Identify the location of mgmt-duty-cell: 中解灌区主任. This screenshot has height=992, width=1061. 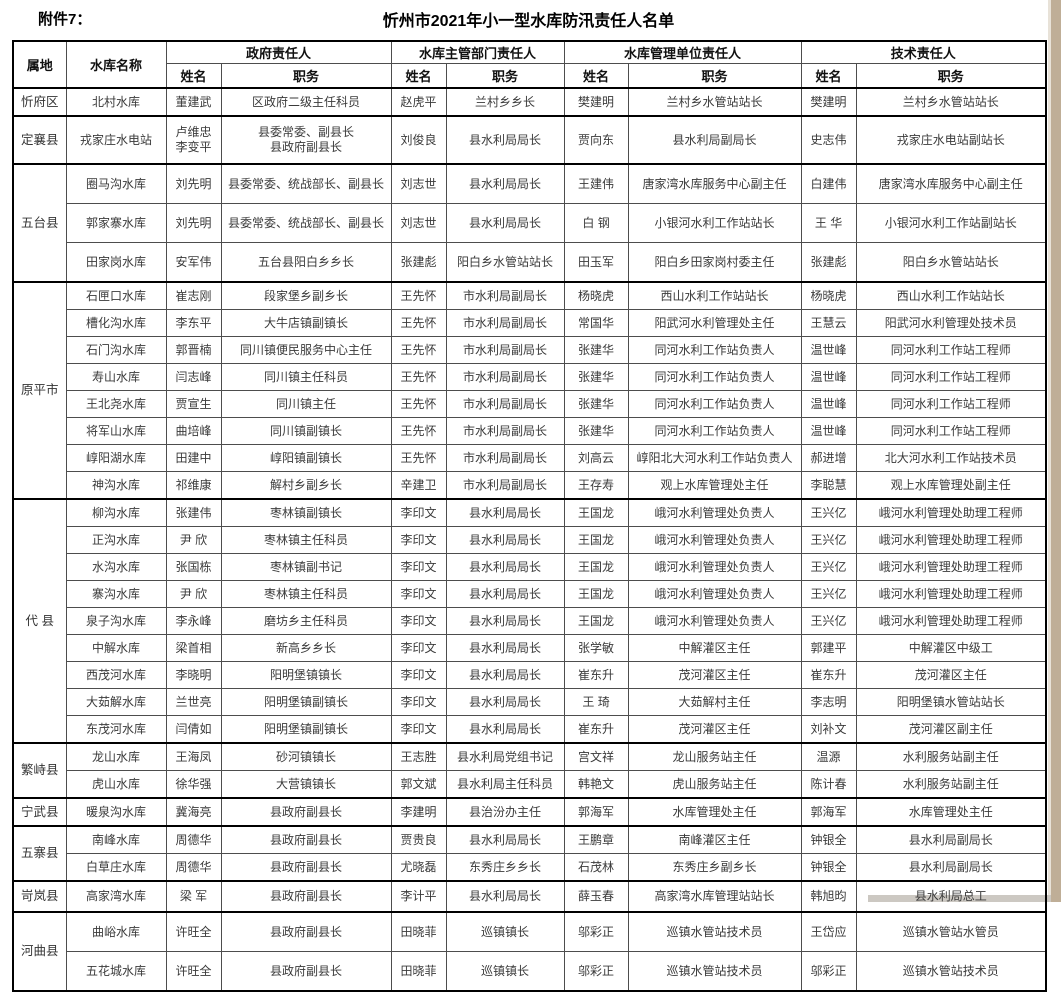
(714, 648).